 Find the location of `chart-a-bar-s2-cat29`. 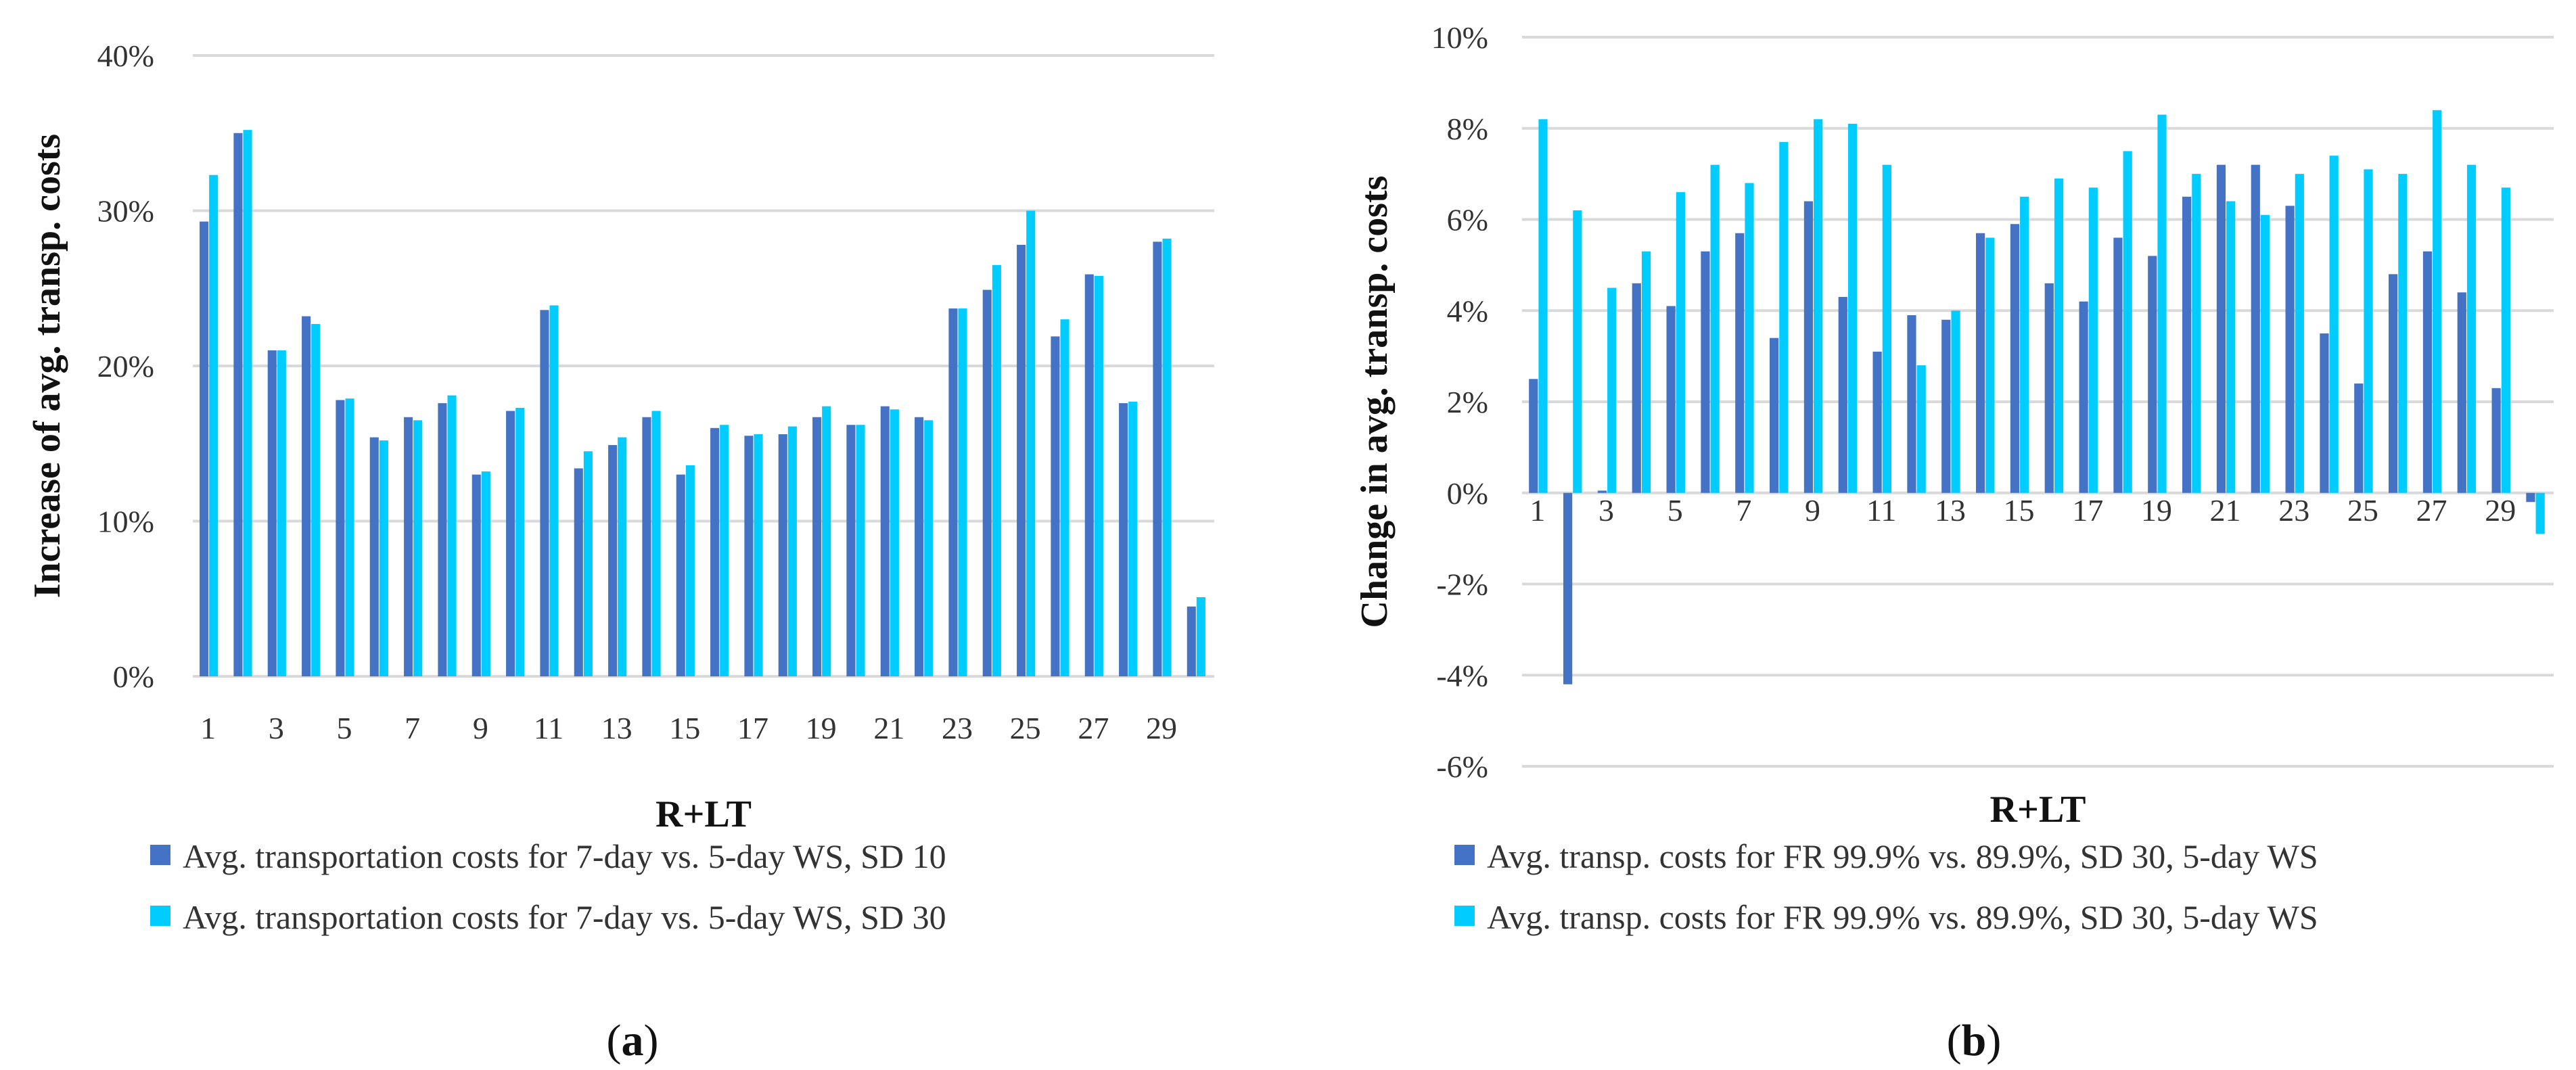

chart-a-bar-s2-cat29 is located at coordinates (1167, 457).